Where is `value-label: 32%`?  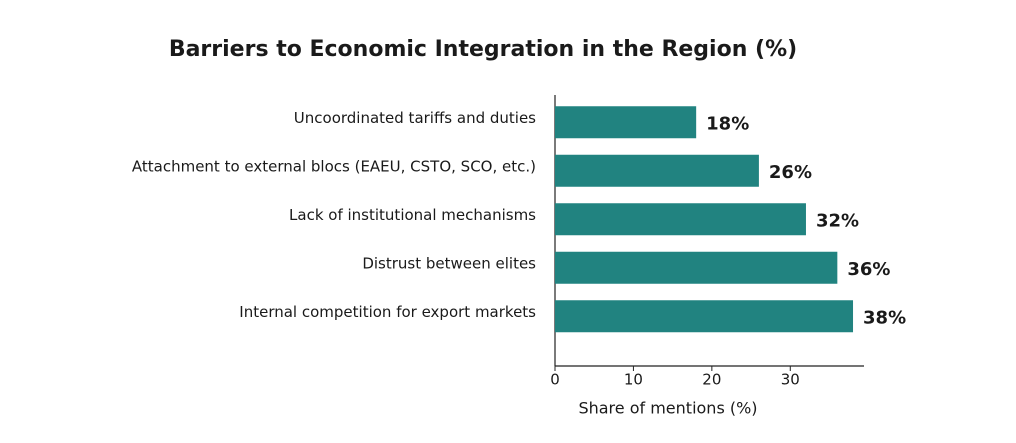 value-label: 32% is located at coordinates (837, 220).